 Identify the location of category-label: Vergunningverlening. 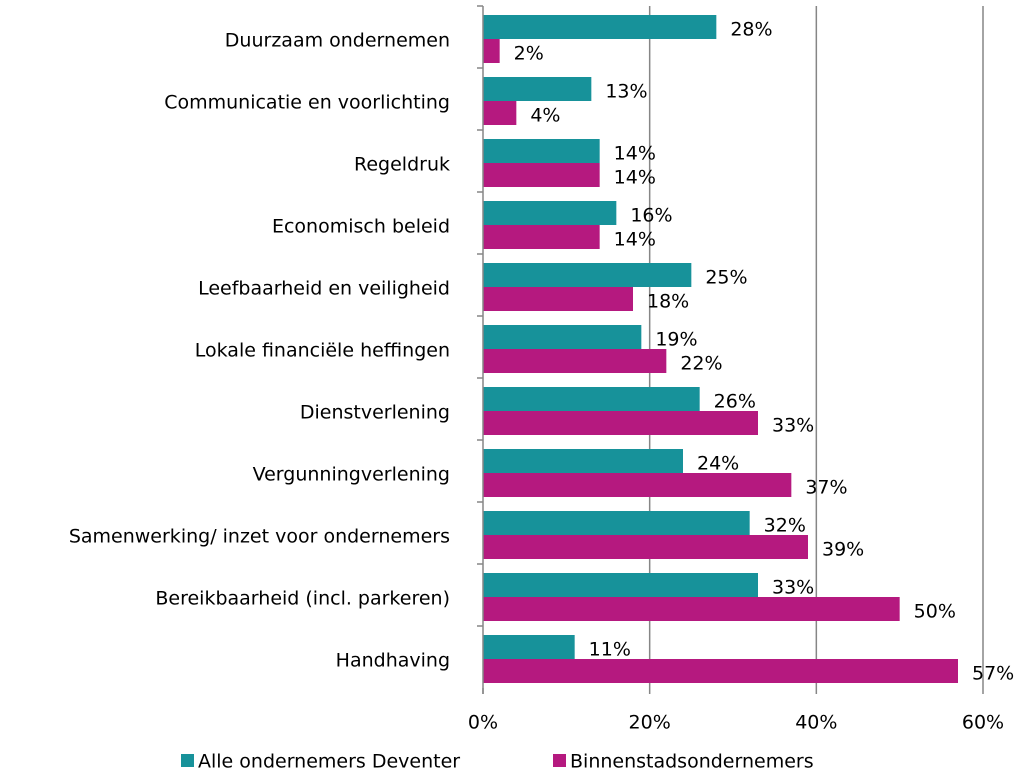
(351, 475).